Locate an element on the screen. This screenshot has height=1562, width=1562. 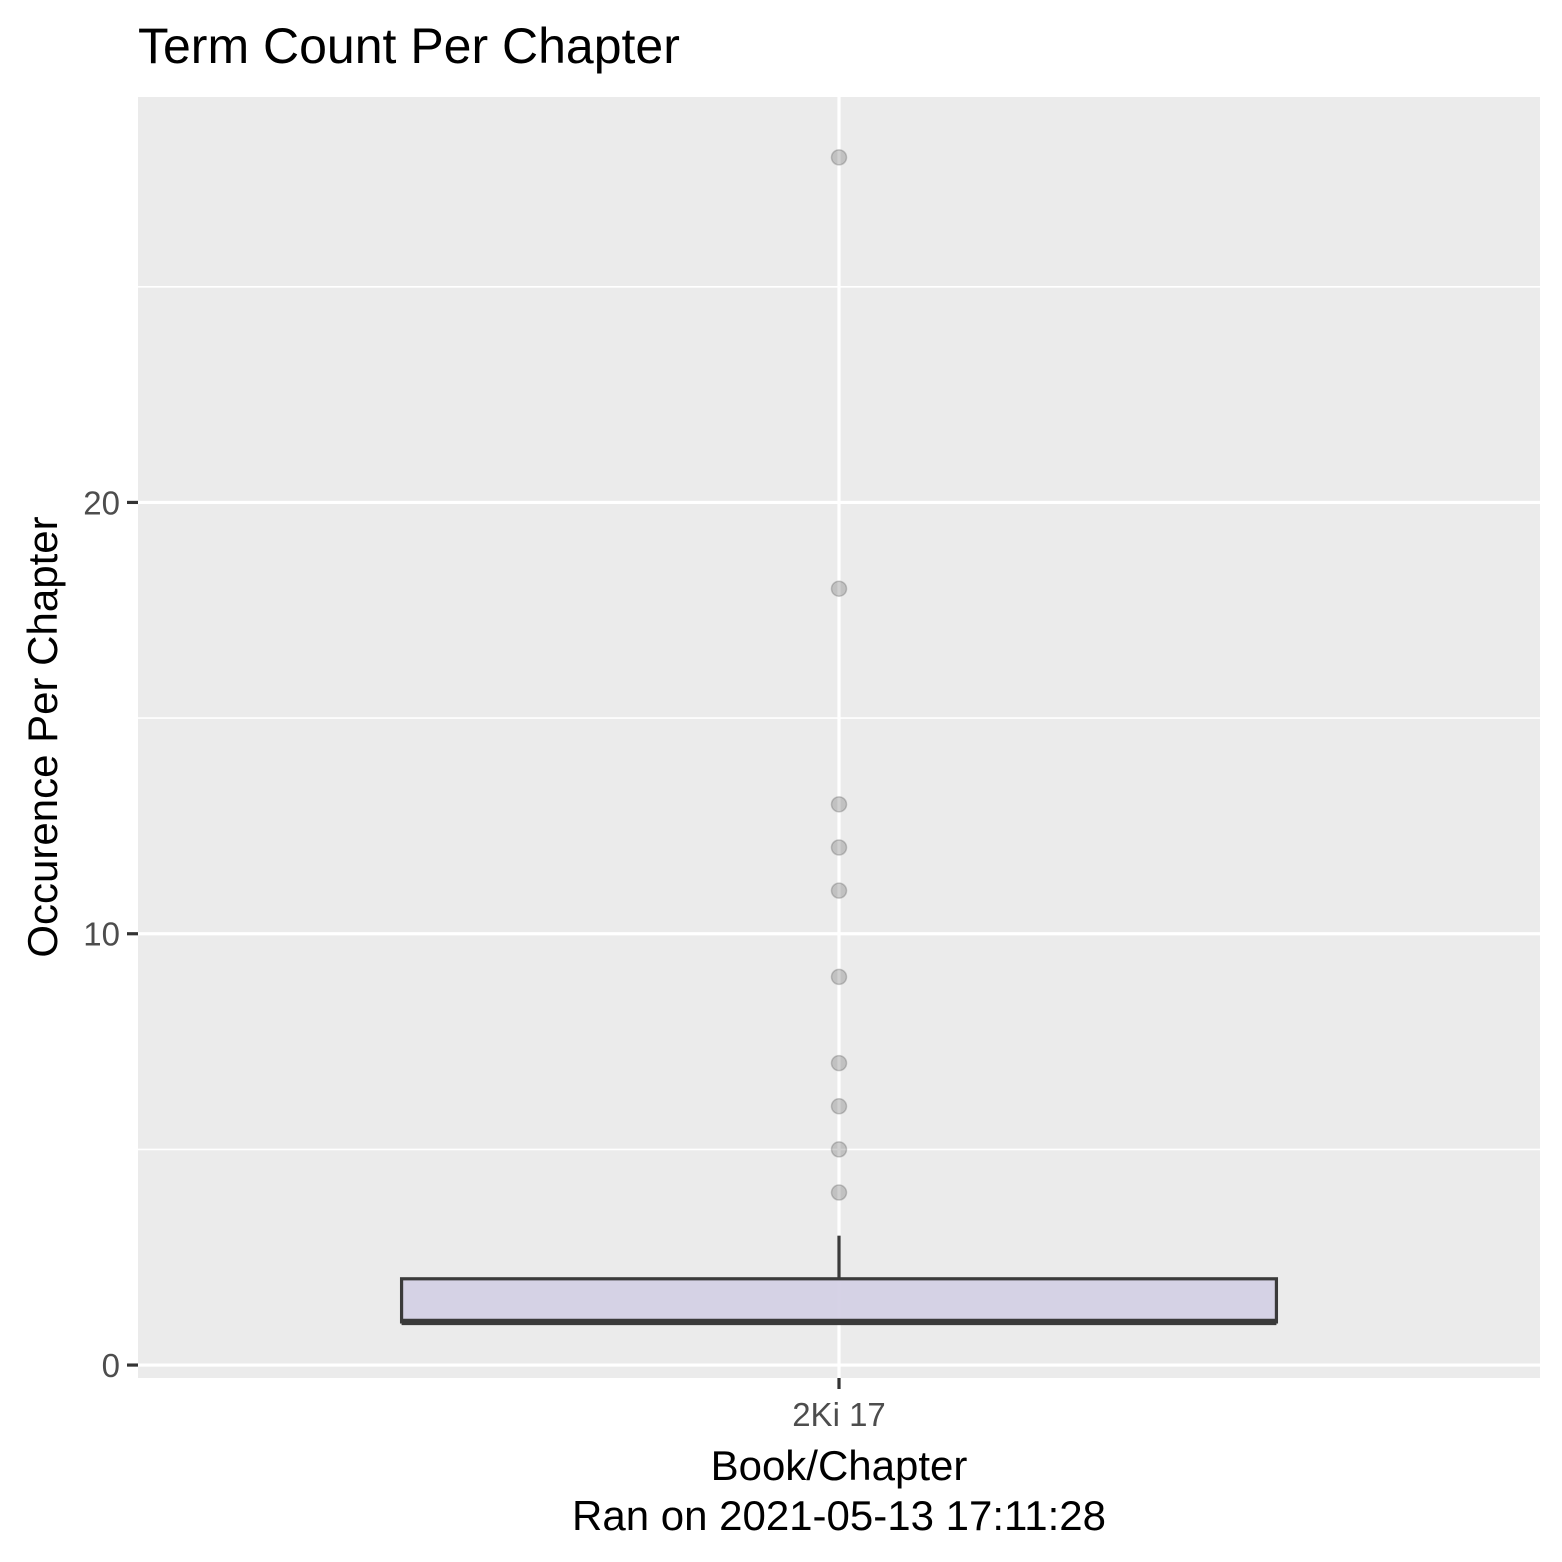
x-axis-title: Book/Chapter is located at coordinates (839, 1465).